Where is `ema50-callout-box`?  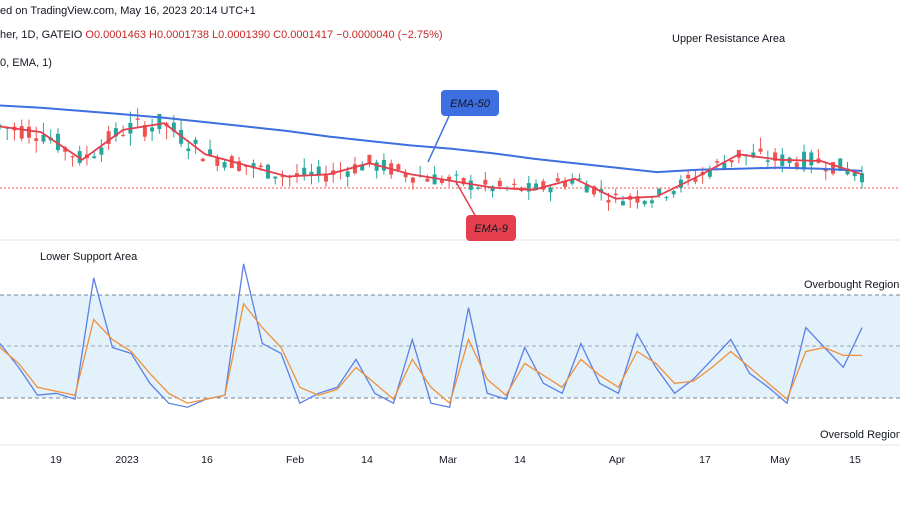 ema50-callout-box is located at coordinates (470, 103).